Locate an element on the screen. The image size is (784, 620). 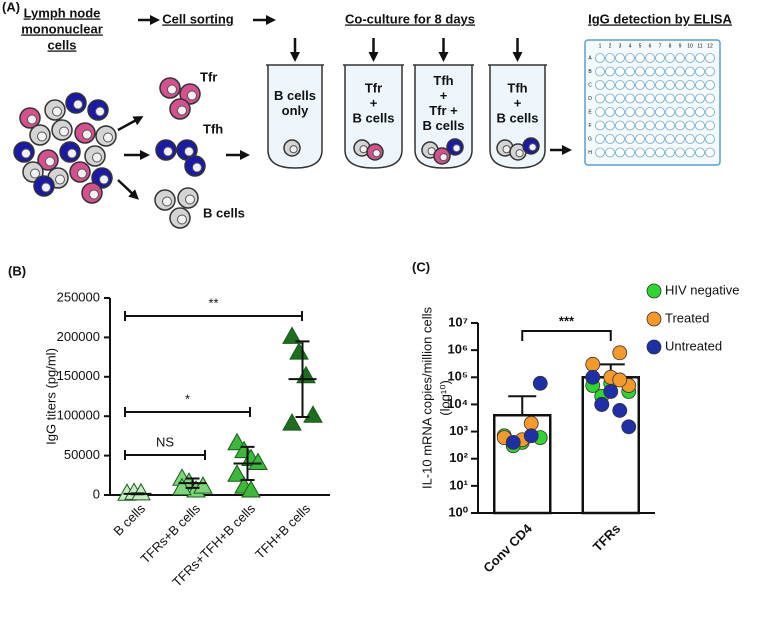
step-title: Cell sorting is located at coordinates (198, 18).